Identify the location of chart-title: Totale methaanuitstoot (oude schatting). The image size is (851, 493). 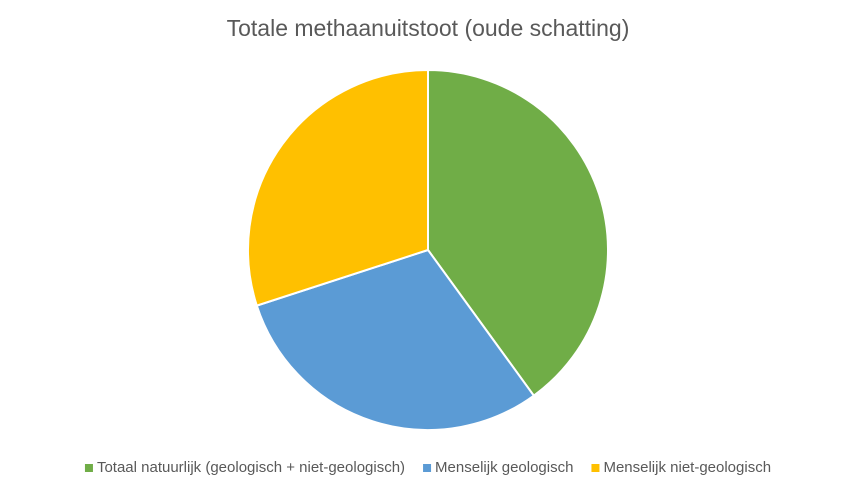
(428, 28).